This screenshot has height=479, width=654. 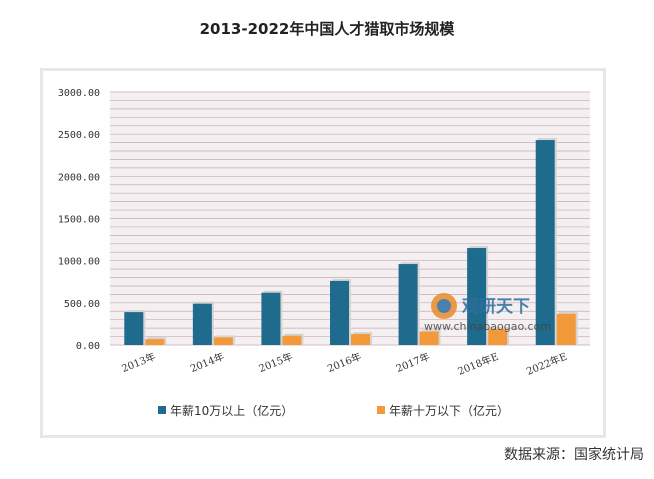 I want to click on x-tick-label: 2013年, so click(x=139, y=362).